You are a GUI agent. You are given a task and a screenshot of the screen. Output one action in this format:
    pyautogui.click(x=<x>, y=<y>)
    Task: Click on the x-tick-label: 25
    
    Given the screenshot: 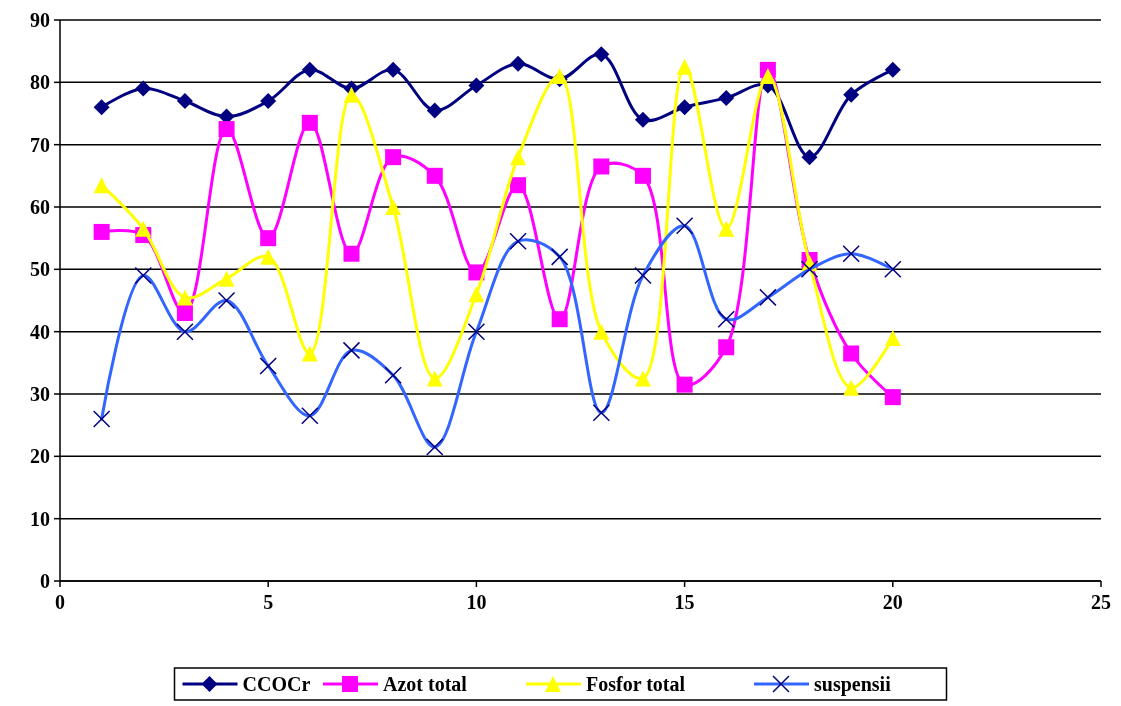 What is the action you would take?
    pyautogui.click(x=1101, y=602)
    